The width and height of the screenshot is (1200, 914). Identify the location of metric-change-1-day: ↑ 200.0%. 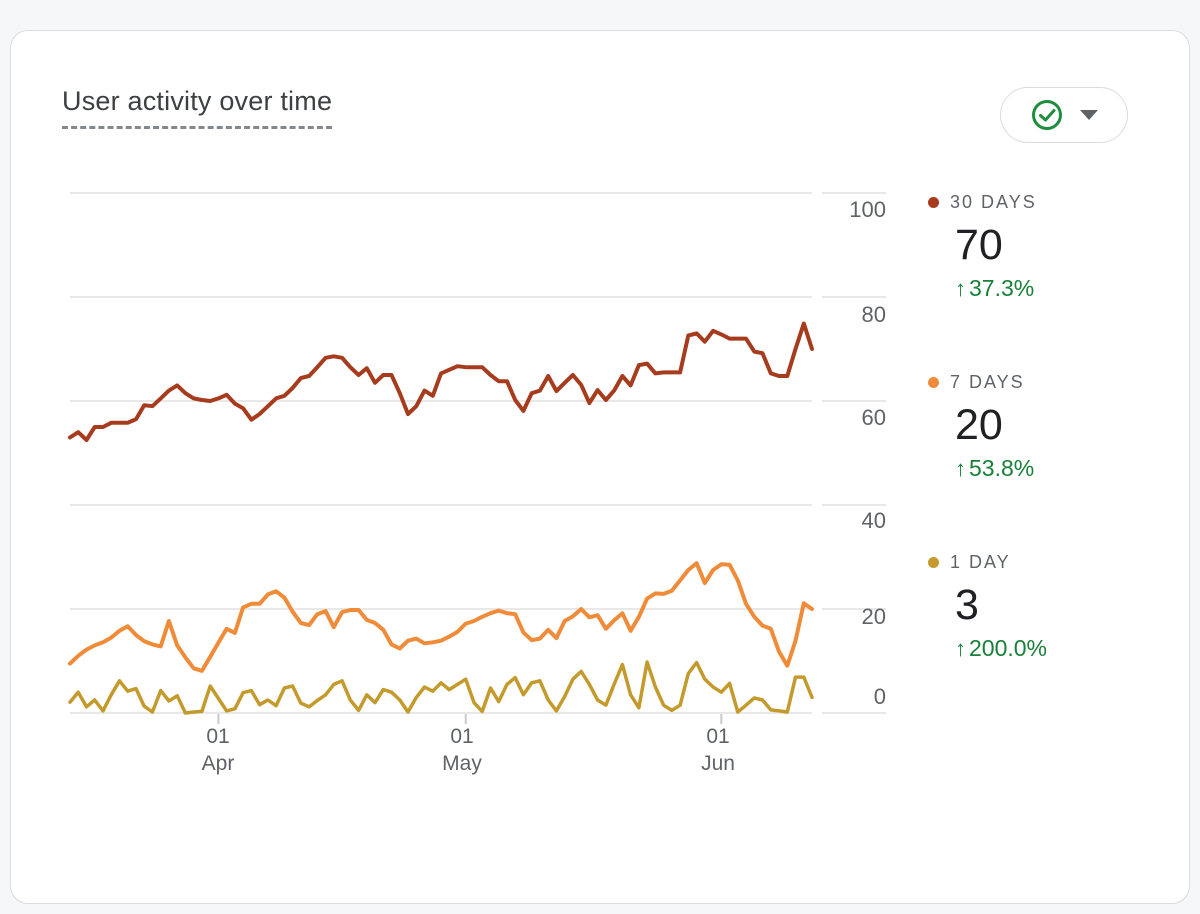
(1066, 648).